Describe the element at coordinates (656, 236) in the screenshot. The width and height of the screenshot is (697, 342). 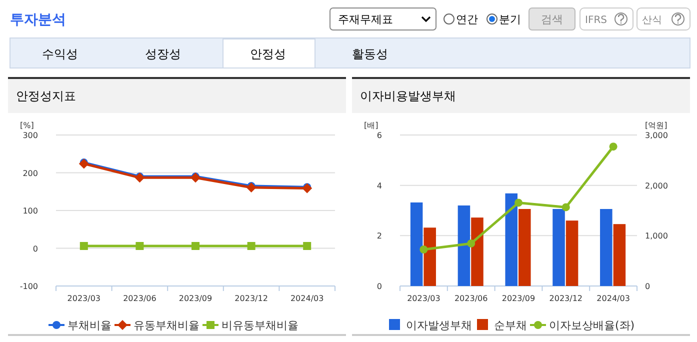
I see `y2-tick-label: 1,000` at that location.